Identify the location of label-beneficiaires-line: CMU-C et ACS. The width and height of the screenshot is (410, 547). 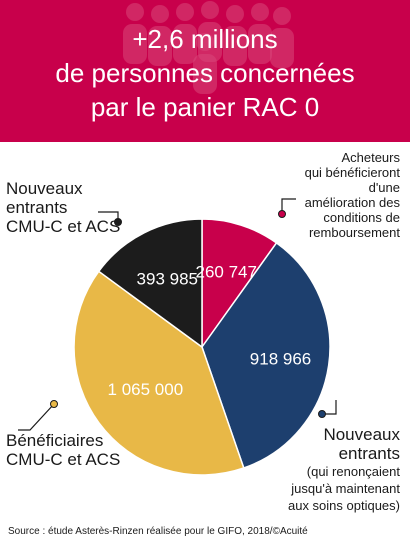
(63, 459).